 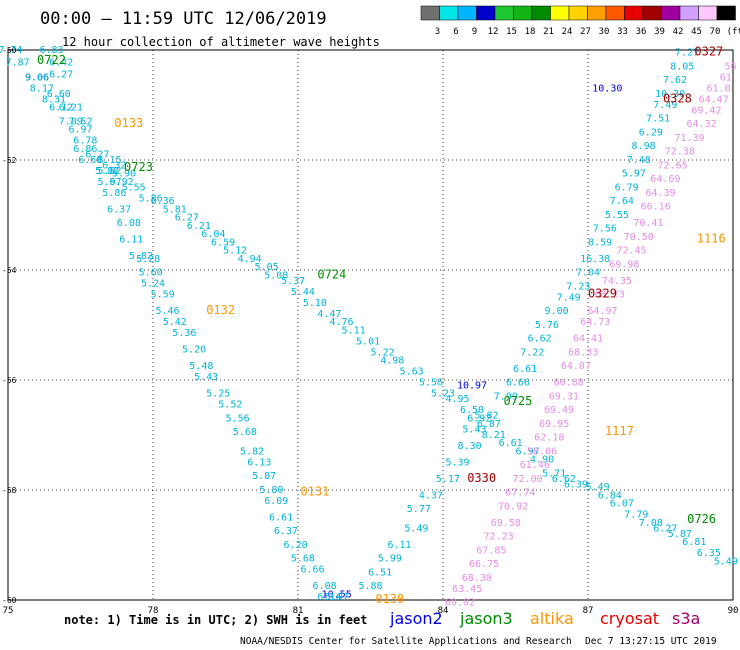 I want to click on swh-value-label: 61.0, so click(x=718, y=88).